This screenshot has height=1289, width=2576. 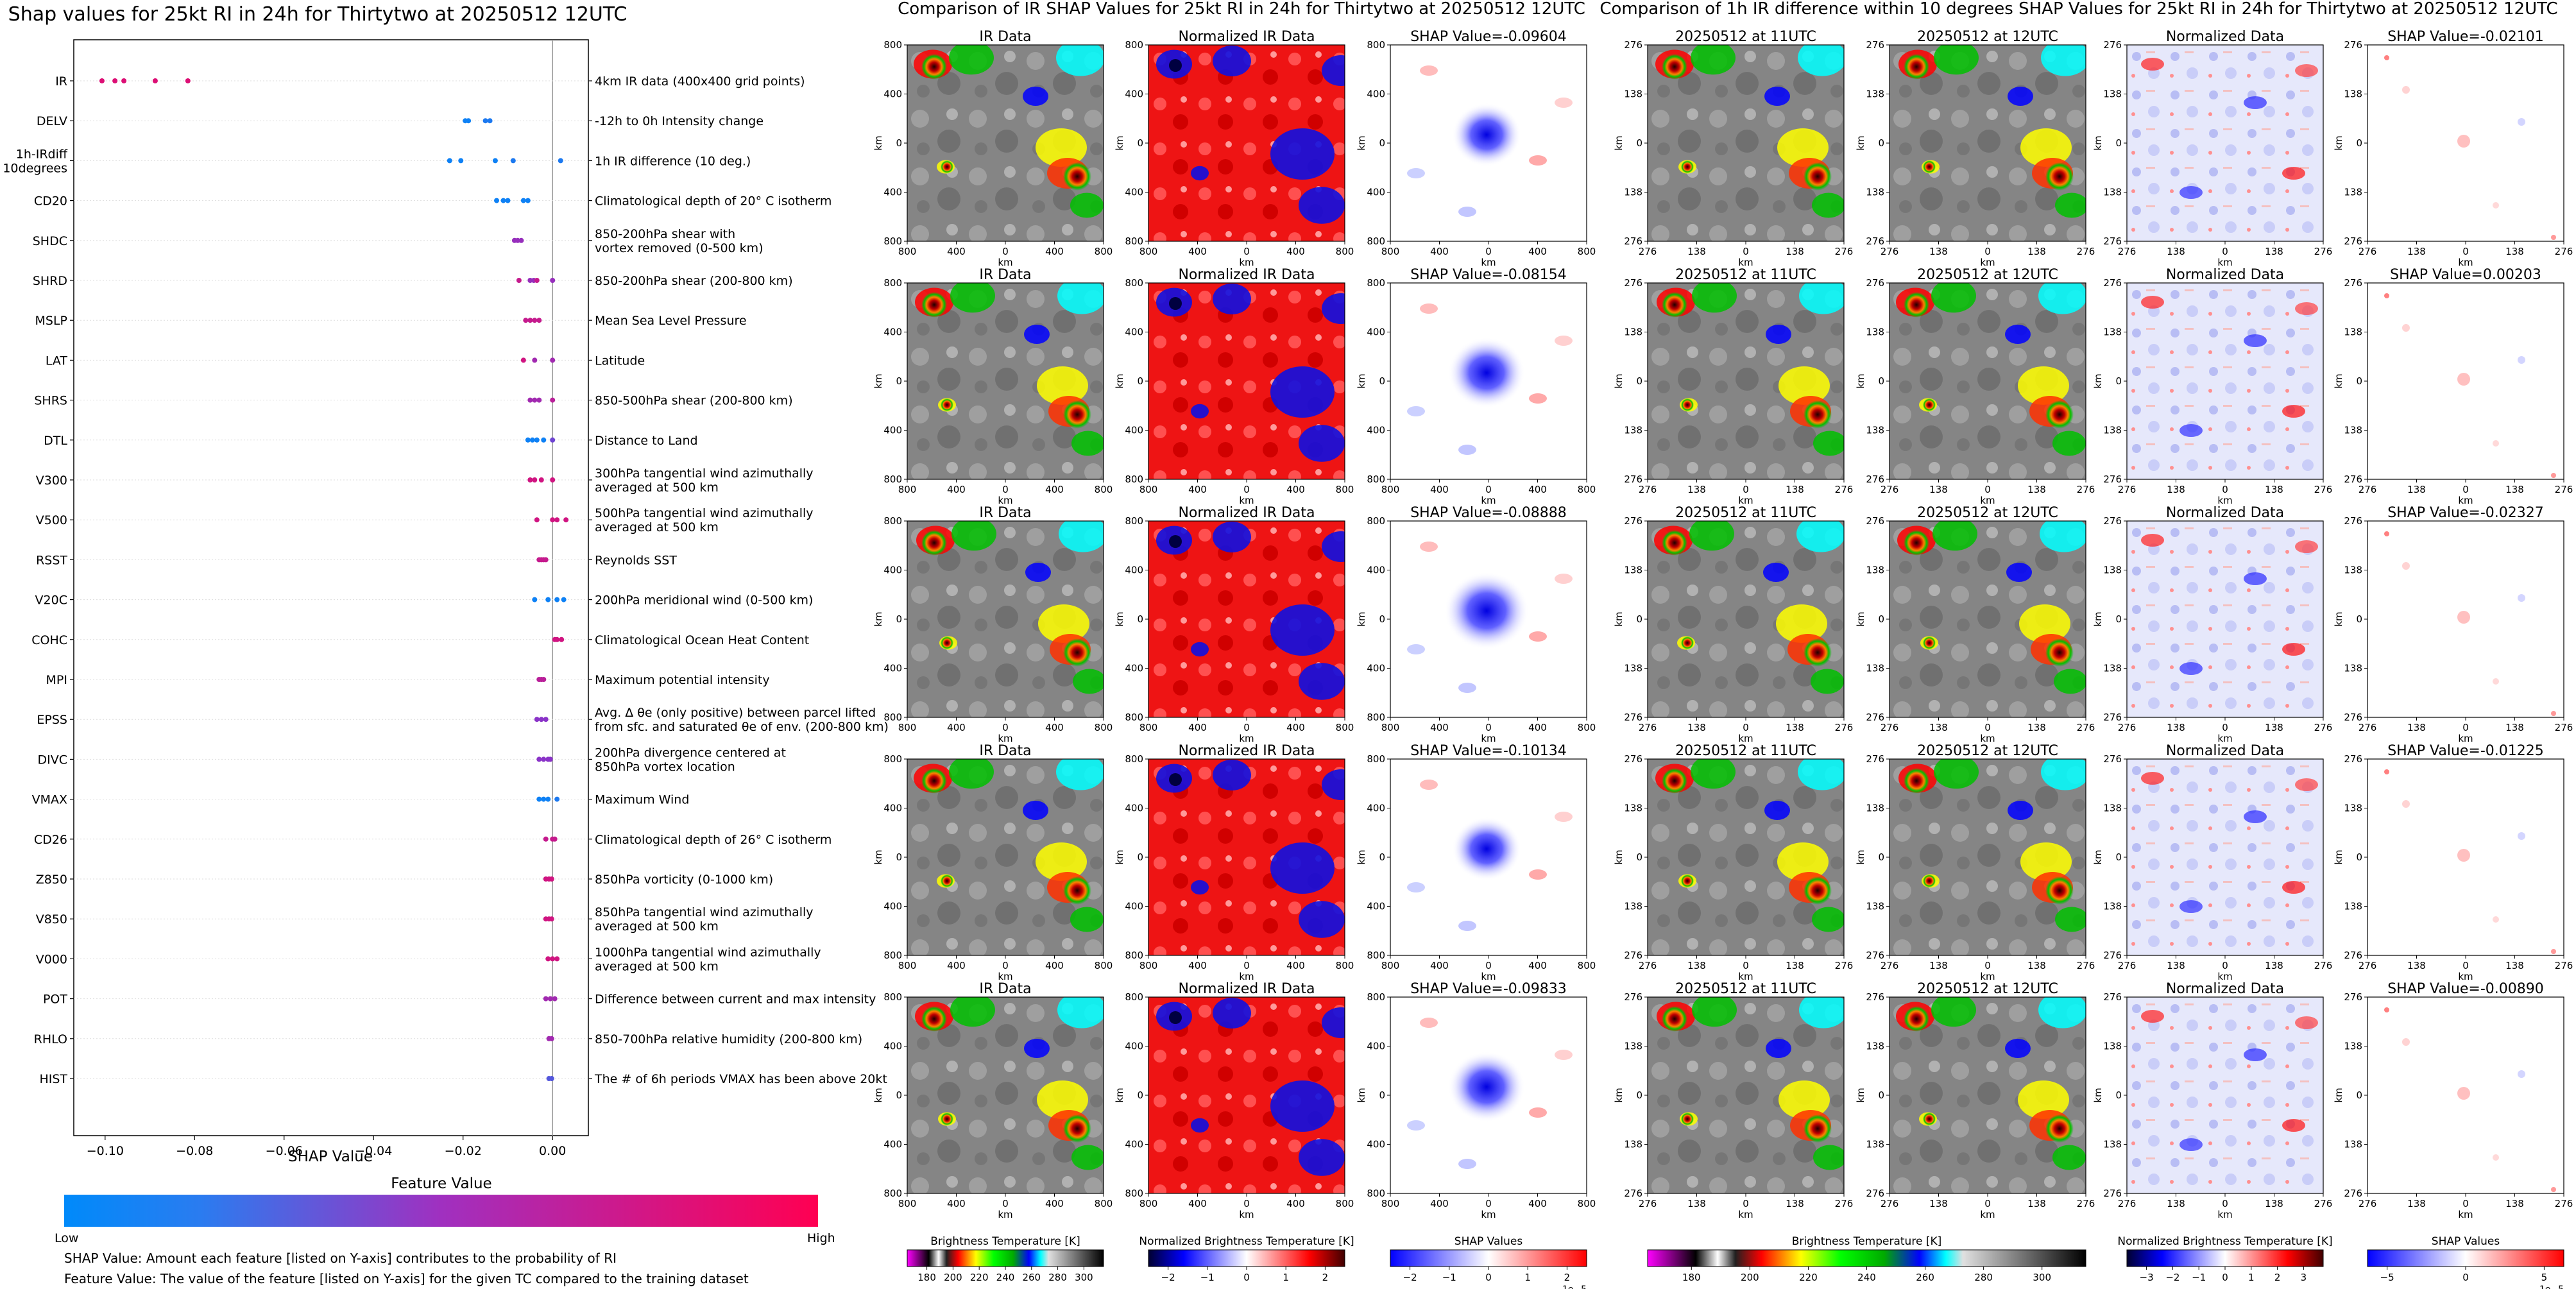 I want to click on colorbar-tick-label: 200, so click(x=1750, y=1277).